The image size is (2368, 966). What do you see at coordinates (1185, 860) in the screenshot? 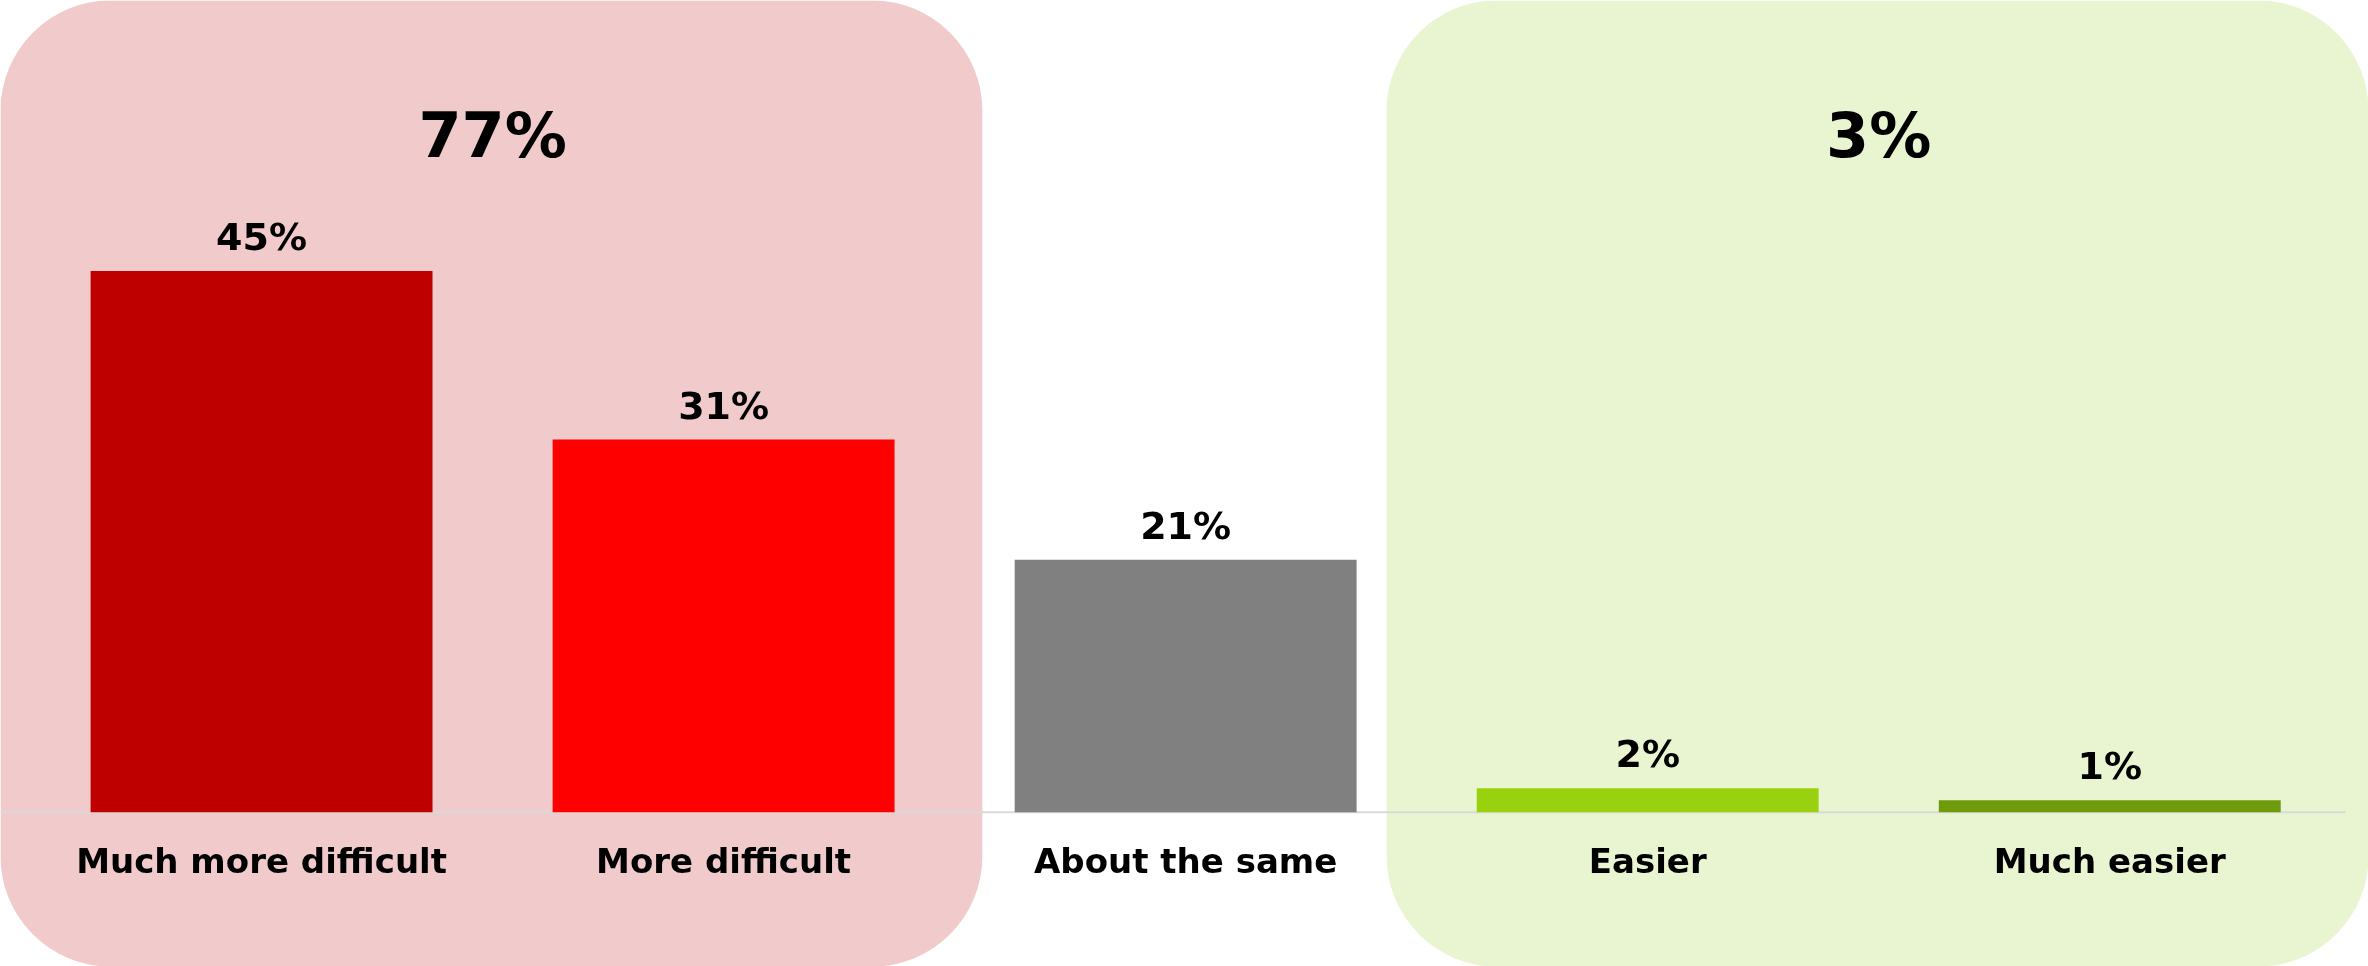
I see `x-tick-label: About the same` at bounding box center [1185, 860].